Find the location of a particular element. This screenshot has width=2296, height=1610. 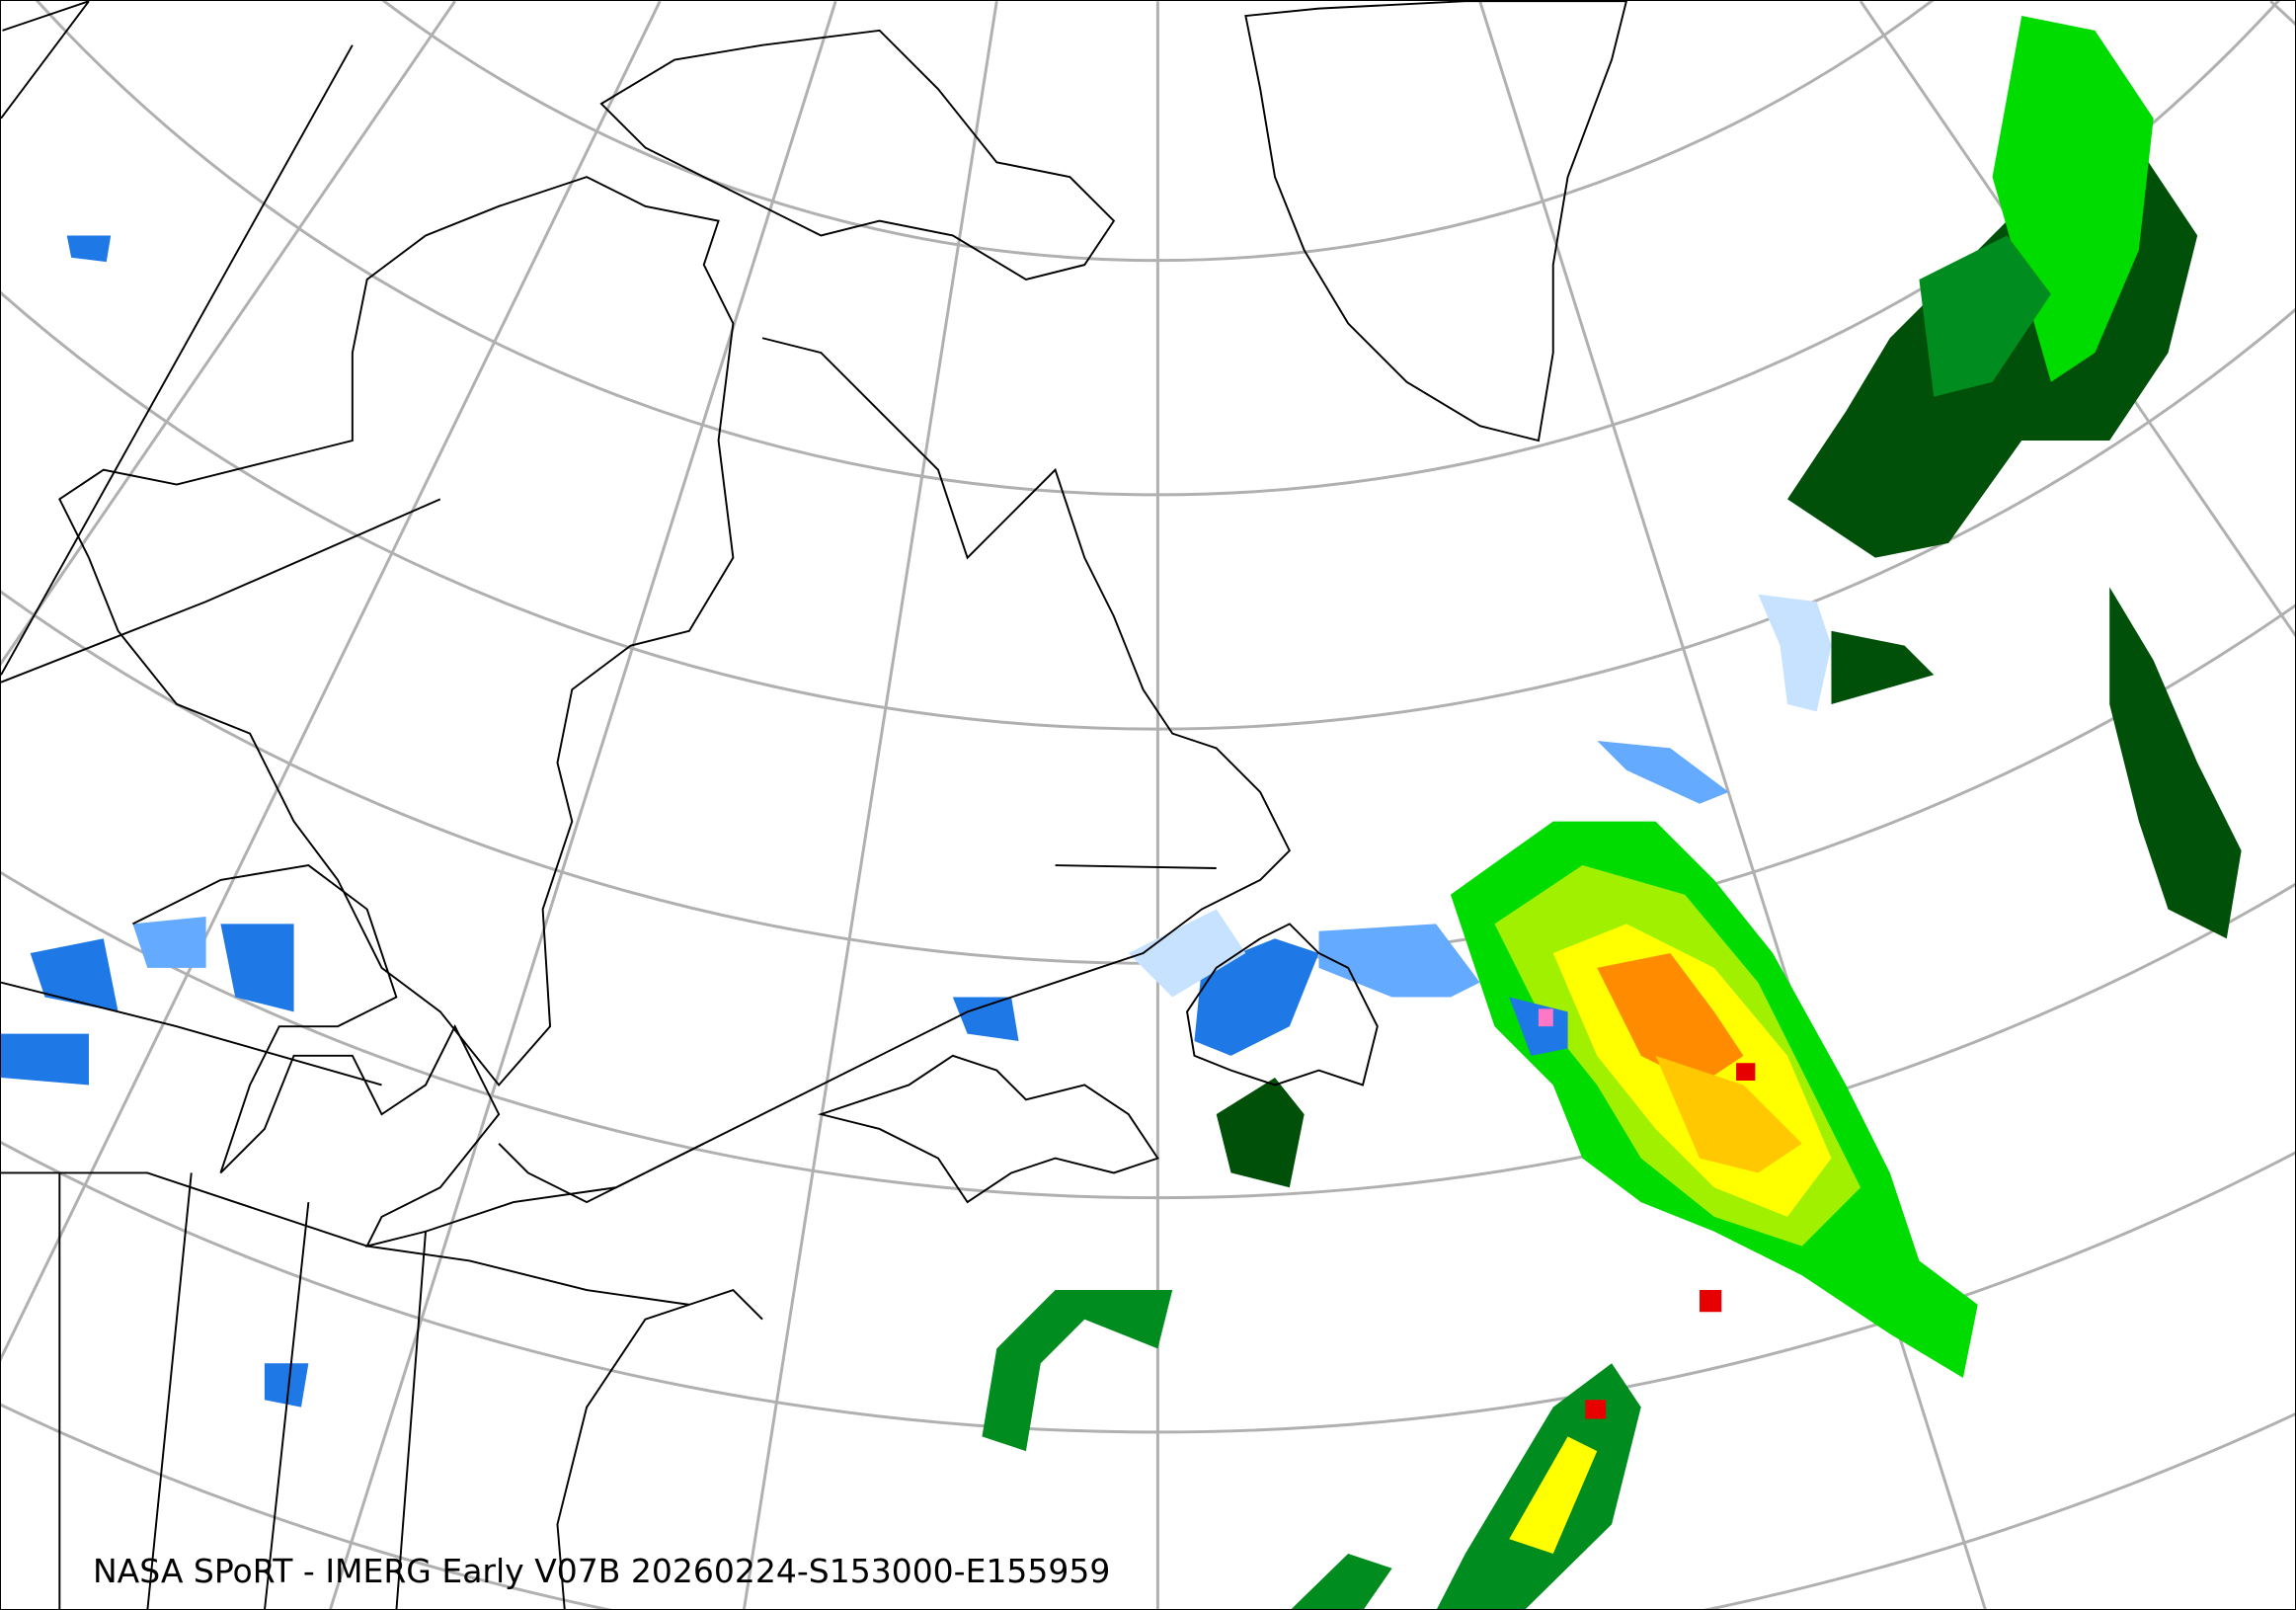

newfoundland-coast is located at coordinates (1283, 1005).